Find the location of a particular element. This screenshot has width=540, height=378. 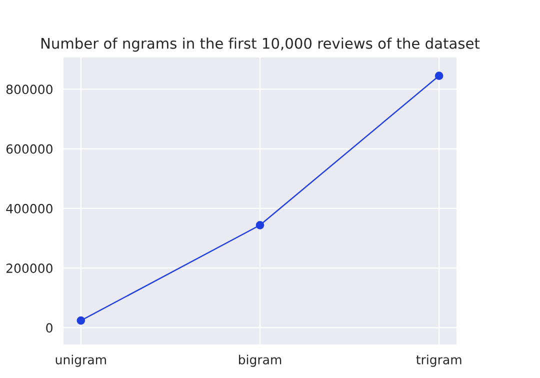

x-tick-label: bigram is located at coordinates (260, 360).